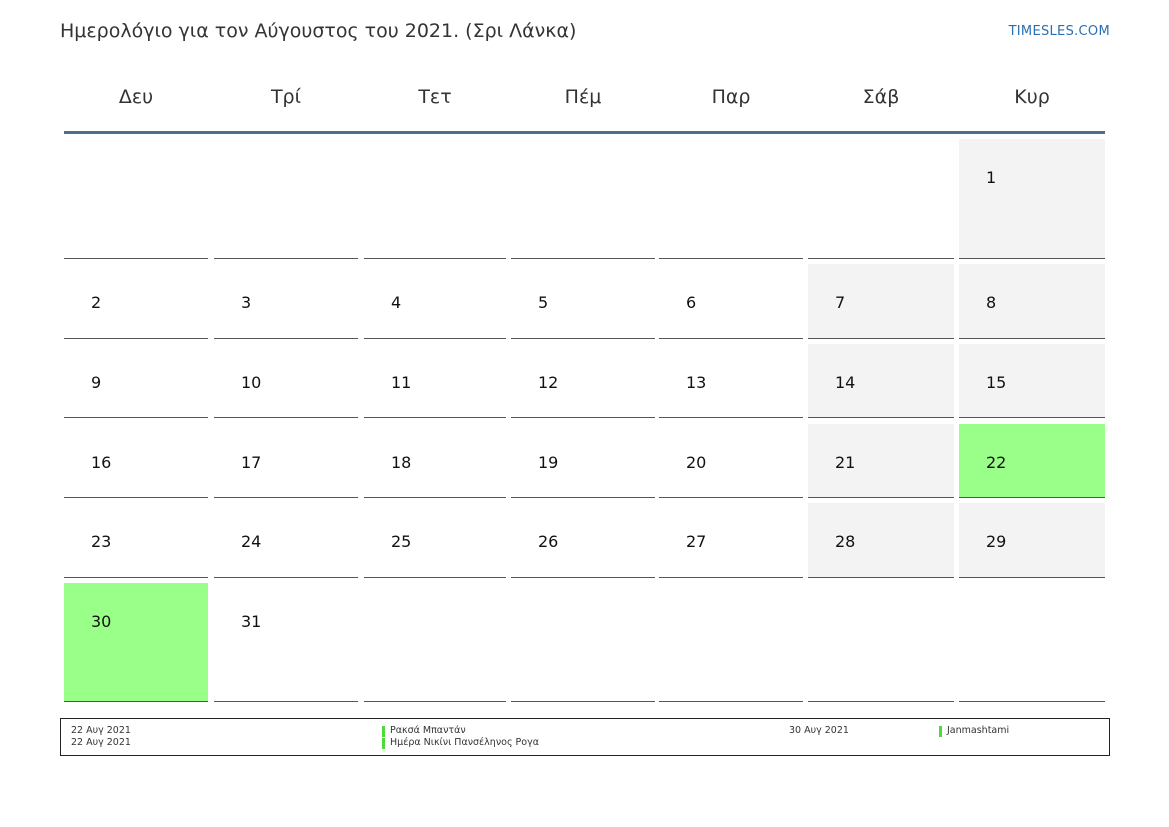  What do you see at coordinates (731, 301) in the screenshot?
I see `calendar-day-cell: 6` at bounding box center [731, 301].